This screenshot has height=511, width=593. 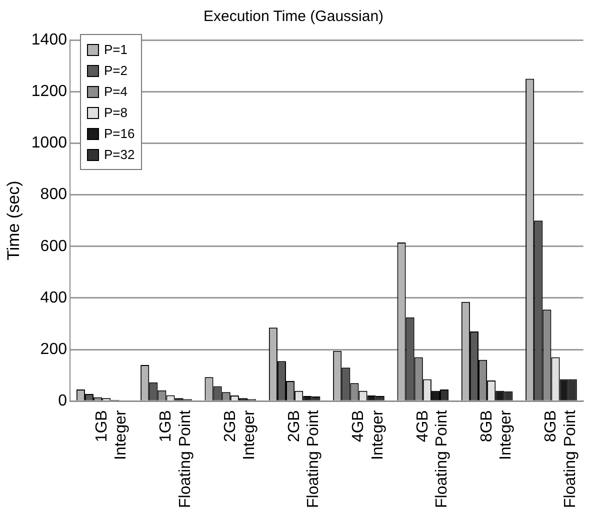 What do you see at coordinates (304, 459) in the screenshot?
I see `x-tick-label: 2GB Floating Point` at bounding box center [304, 459].